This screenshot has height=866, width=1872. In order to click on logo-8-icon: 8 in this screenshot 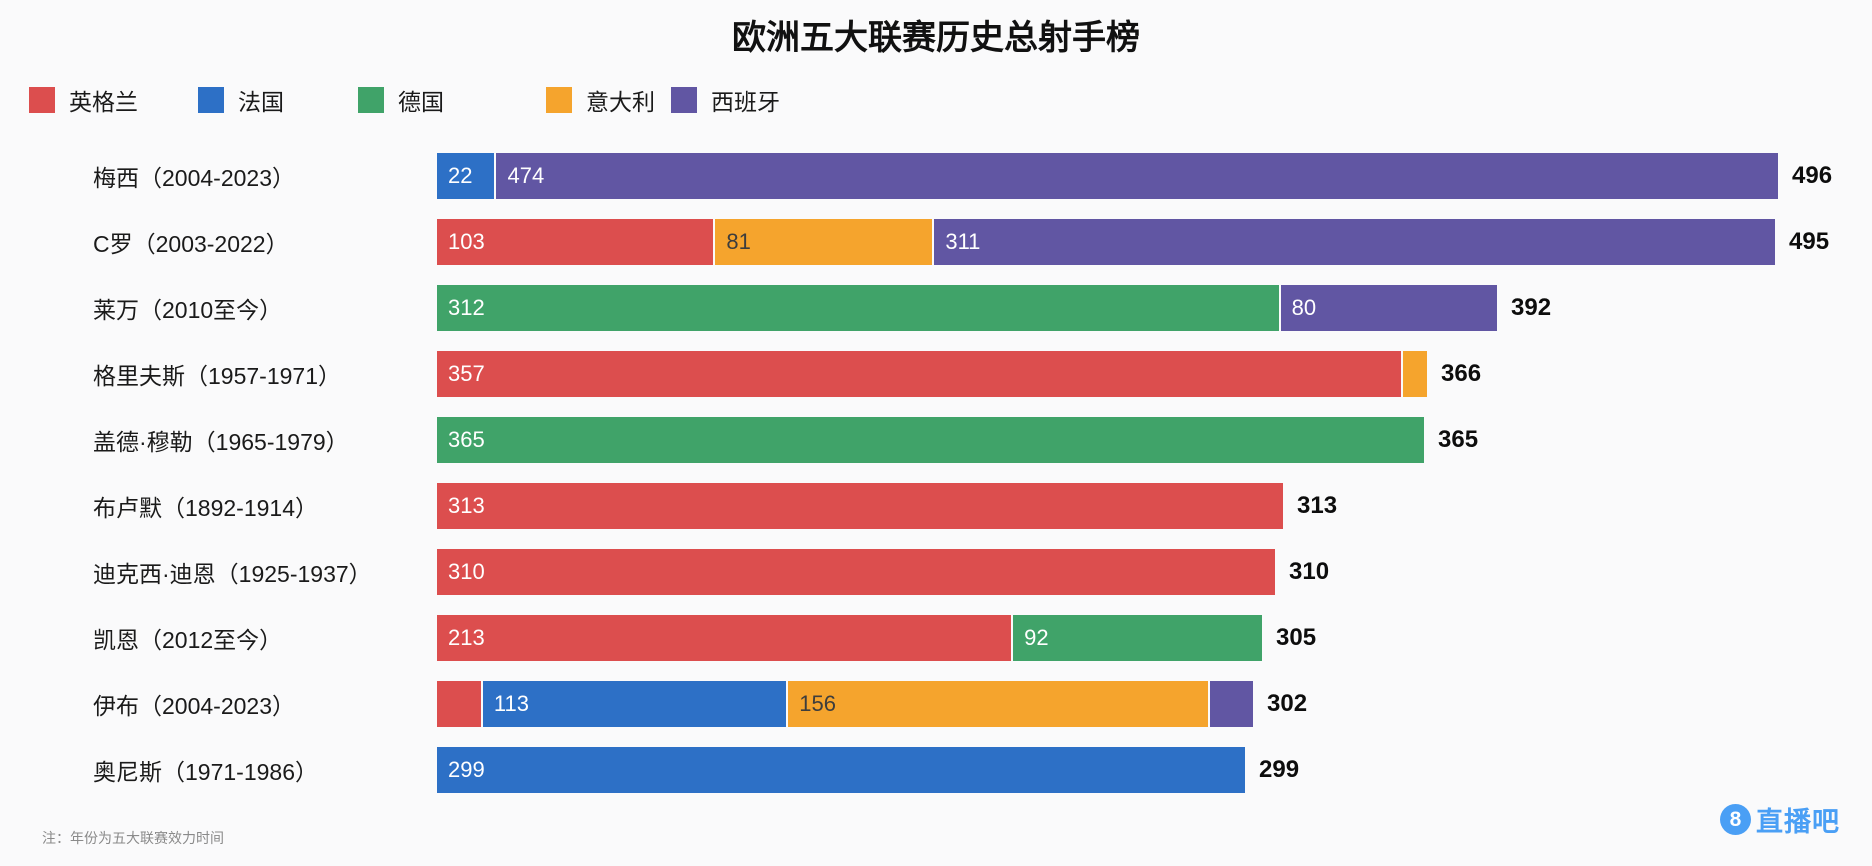, I will do `click(1735, 819)`.